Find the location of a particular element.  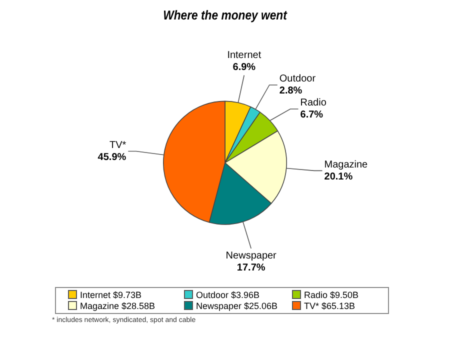

data-label: $9.73B is located at coordinates (127, 295).